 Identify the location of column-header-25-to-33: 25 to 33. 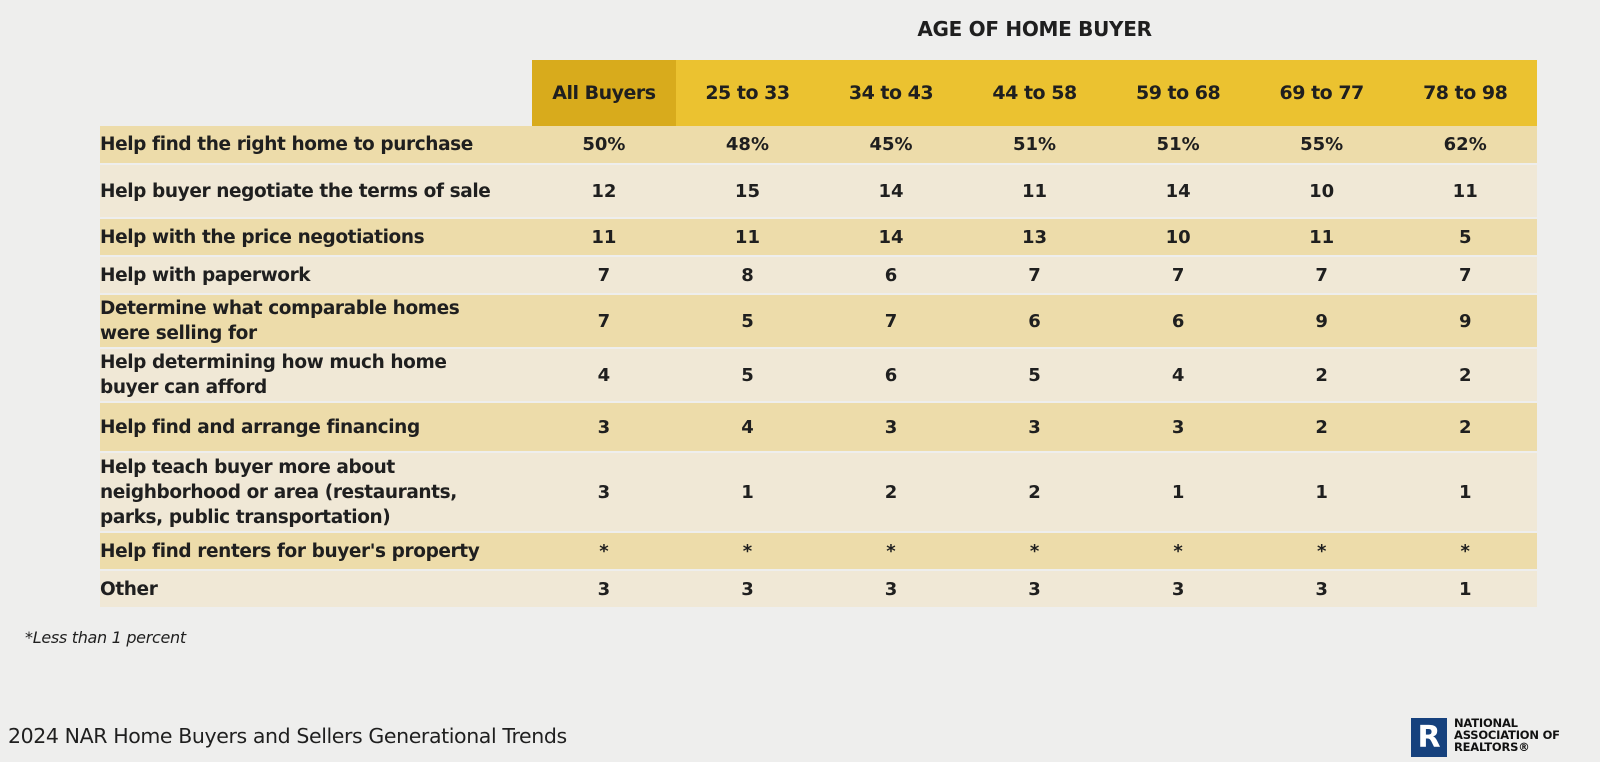
(747, 93).